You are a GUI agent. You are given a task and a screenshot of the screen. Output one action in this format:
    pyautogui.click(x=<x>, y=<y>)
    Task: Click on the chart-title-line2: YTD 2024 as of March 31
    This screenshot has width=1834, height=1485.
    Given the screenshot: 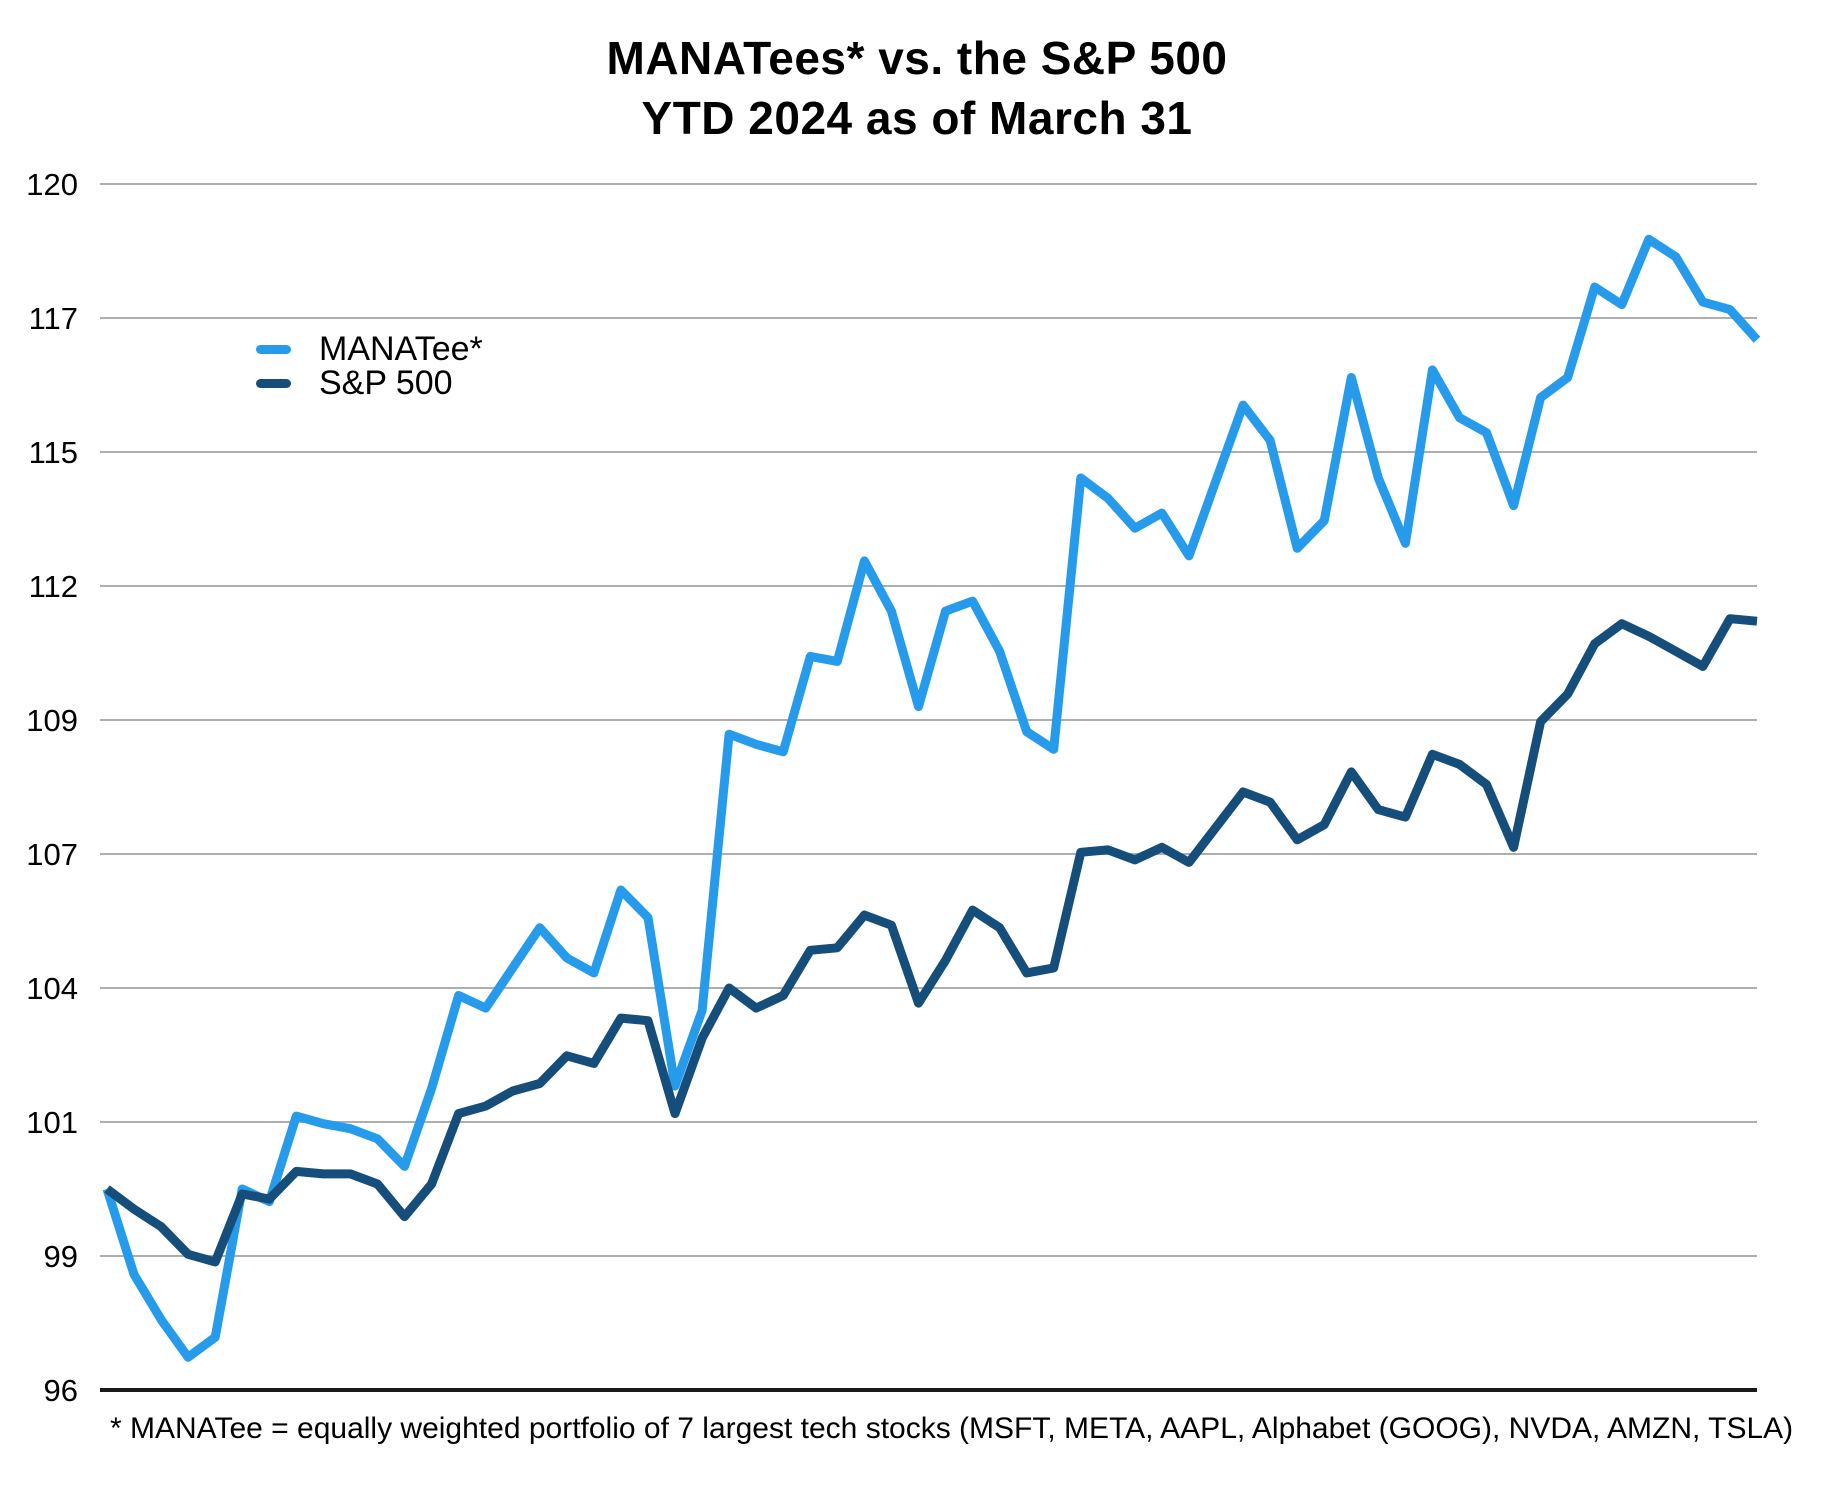 What is the action you would take?
    pyautogui.click(x=917, y=118)
    